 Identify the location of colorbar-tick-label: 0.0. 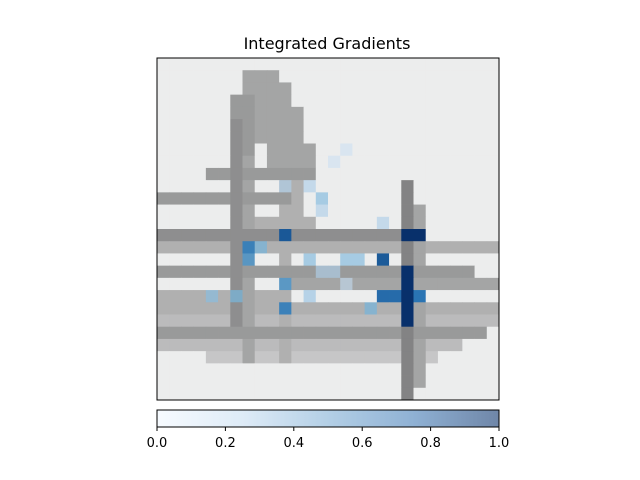
(157, 443).